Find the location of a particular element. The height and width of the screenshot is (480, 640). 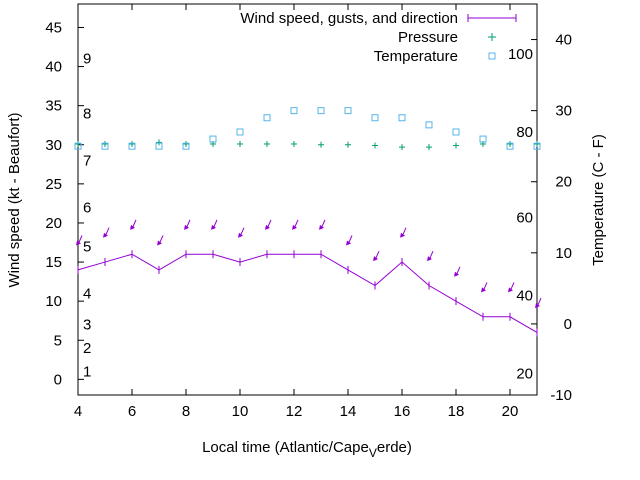

x-axis-label-tail: erde) is located at coordinates (394, 447).